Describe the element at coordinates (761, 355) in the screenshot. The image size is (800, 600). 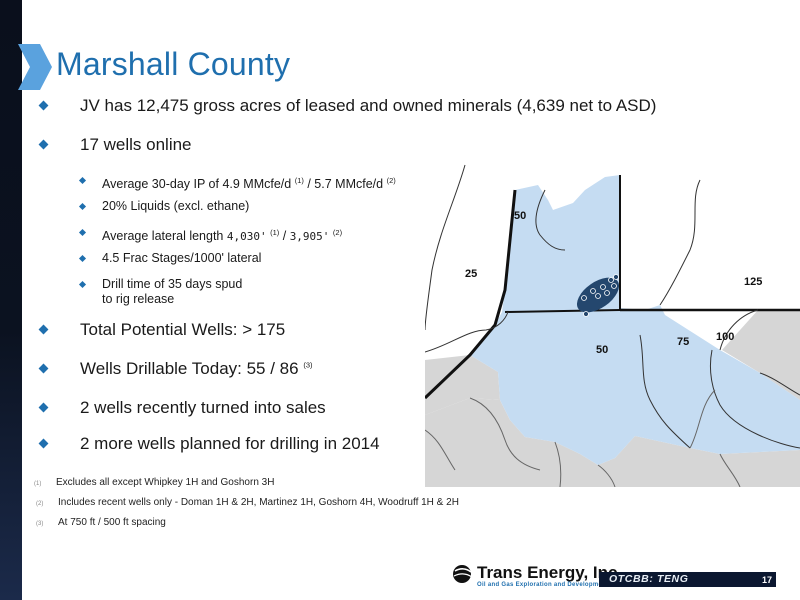
I see `map-region-gray-right` at that location.